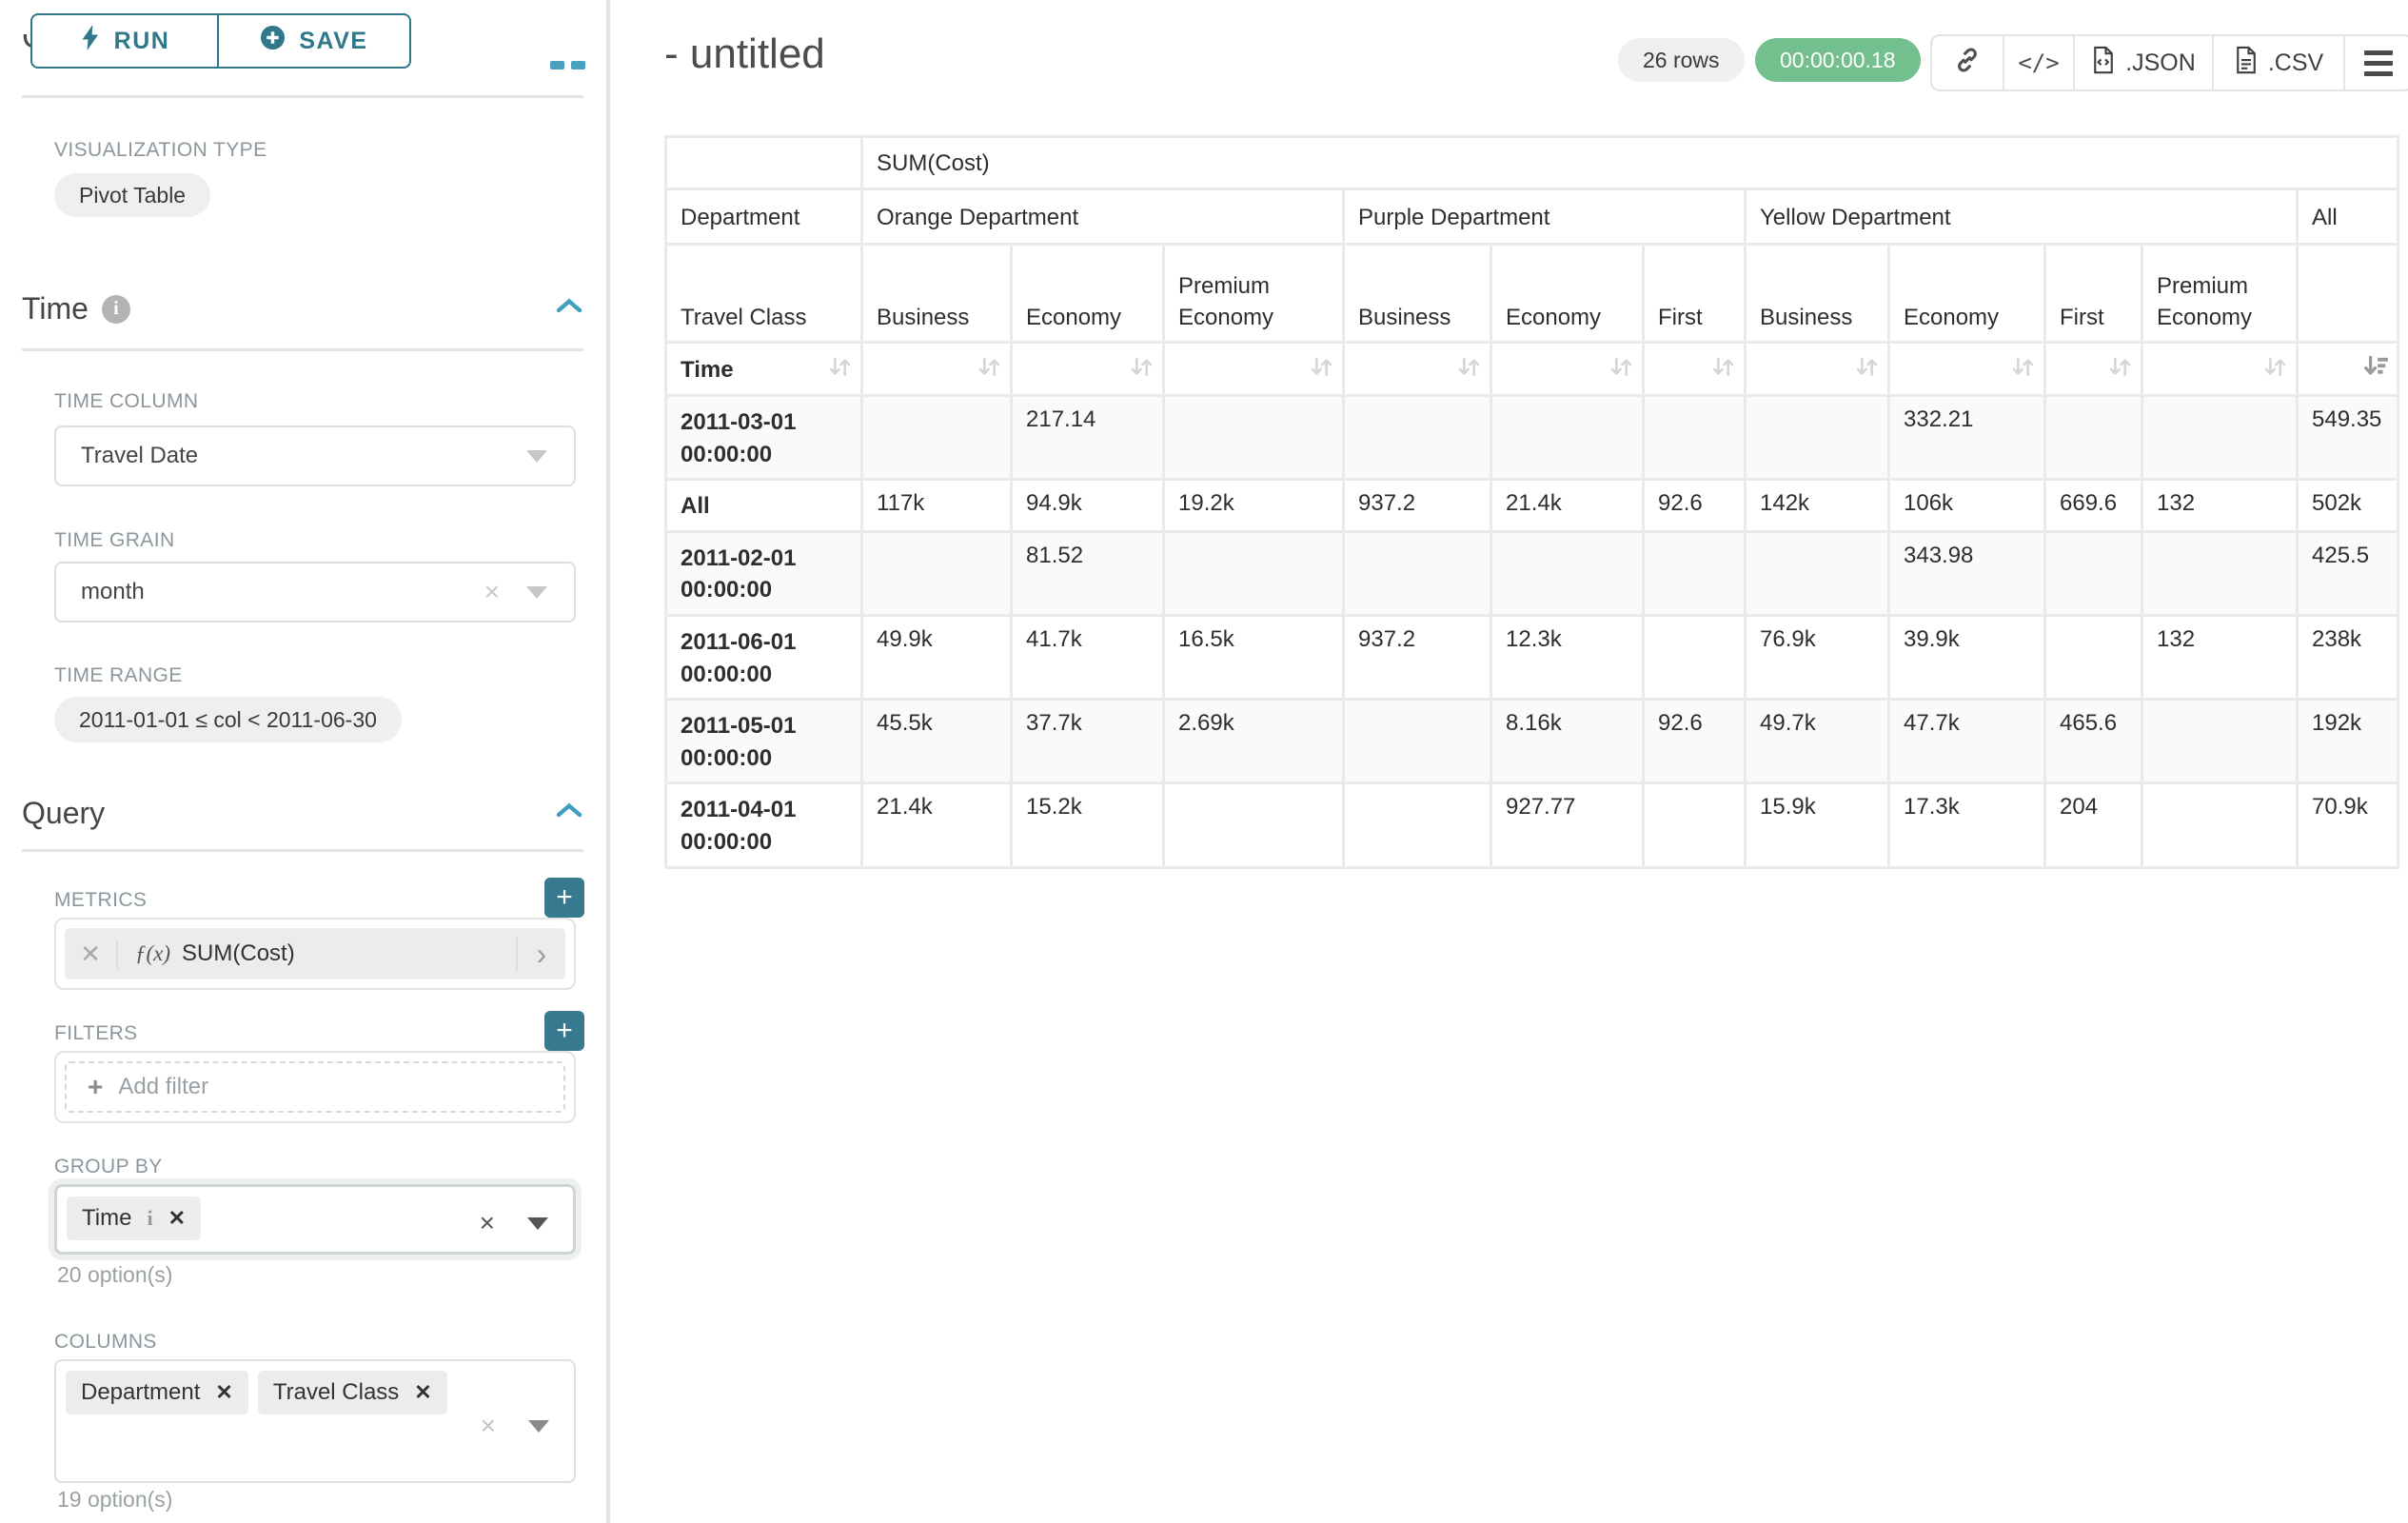 The image size is (2408, 1523). Describe the element at coordinates (564, 898) in the screenshot. I see `add-metric-button: +` at that location.